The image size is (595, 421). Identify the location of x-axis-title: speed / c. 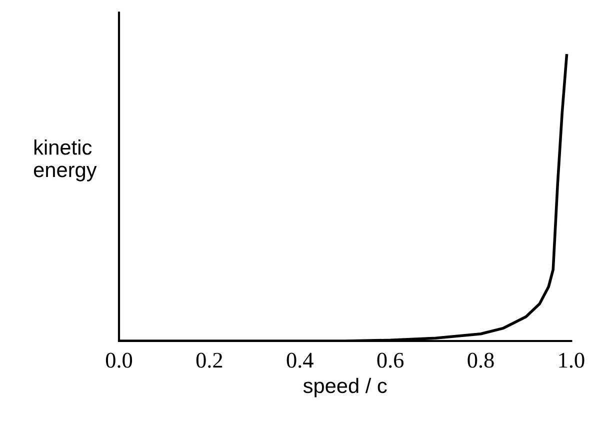
(345, 388).